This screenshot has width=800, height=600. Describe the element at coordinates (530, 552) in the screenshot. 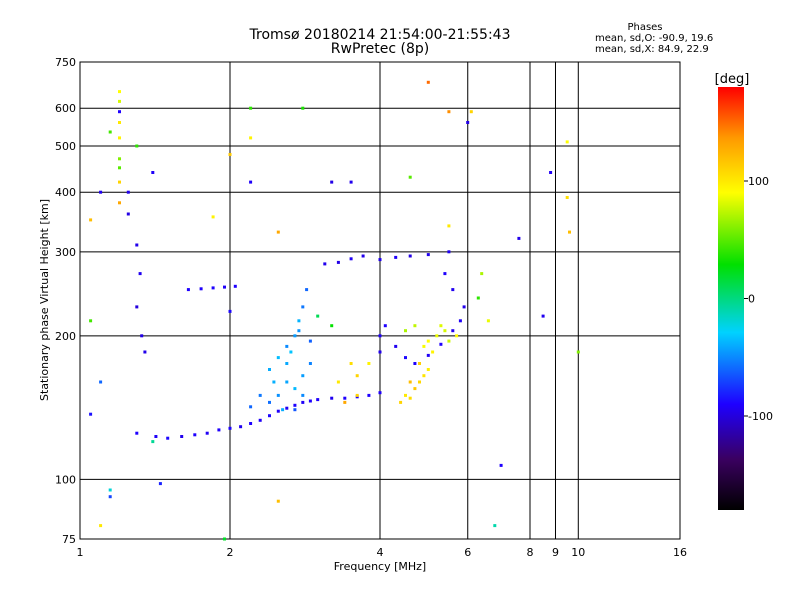

I see `x-tick-label: 8` at that location.